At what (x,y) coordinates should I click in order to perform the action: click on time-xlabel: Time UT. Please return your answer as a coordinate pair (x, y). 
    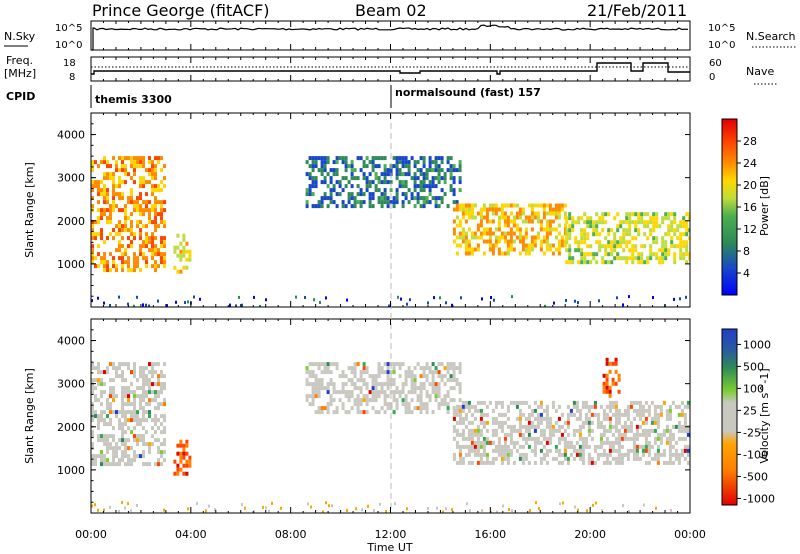
    Looking at the image, I should click on (389, 547).